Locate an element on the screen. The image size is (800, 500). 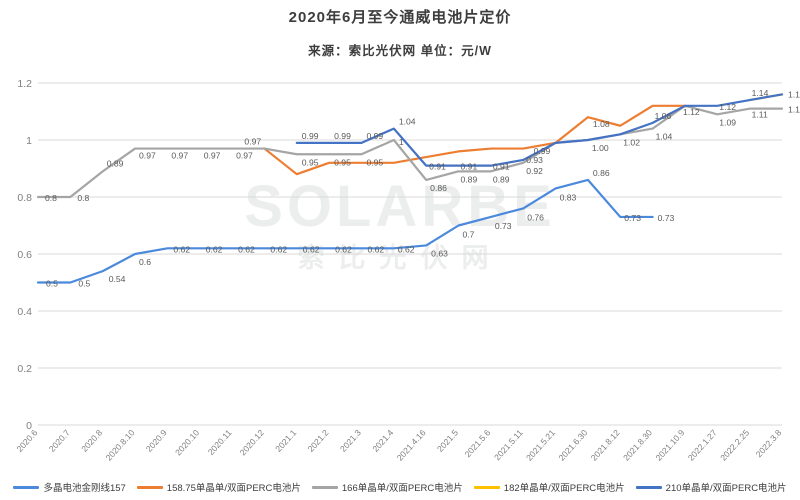
data-label: 0.6 is located at coordinates (145, 262).